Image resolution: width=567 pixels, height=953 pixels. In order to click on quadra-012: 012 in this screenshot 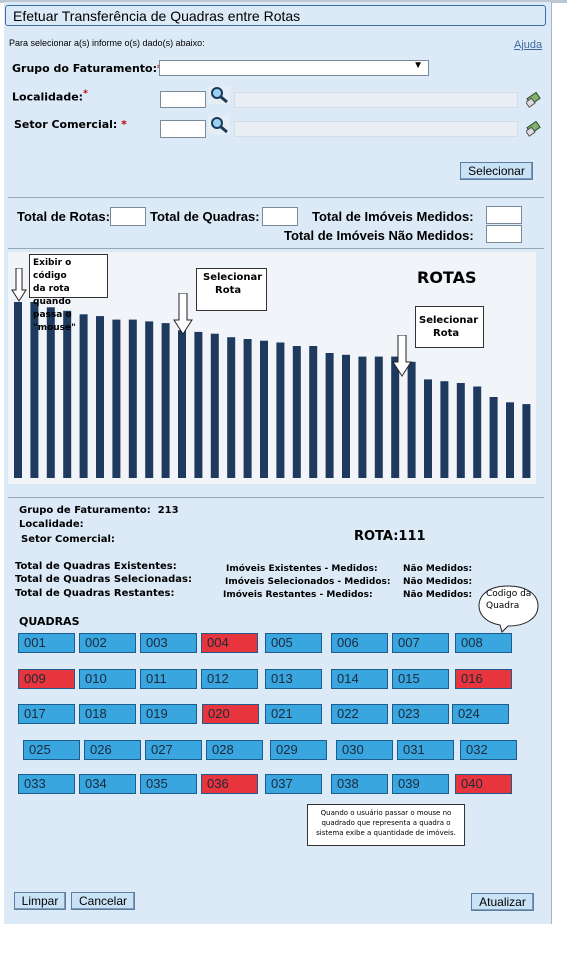, I will do `click(229, 679)`.